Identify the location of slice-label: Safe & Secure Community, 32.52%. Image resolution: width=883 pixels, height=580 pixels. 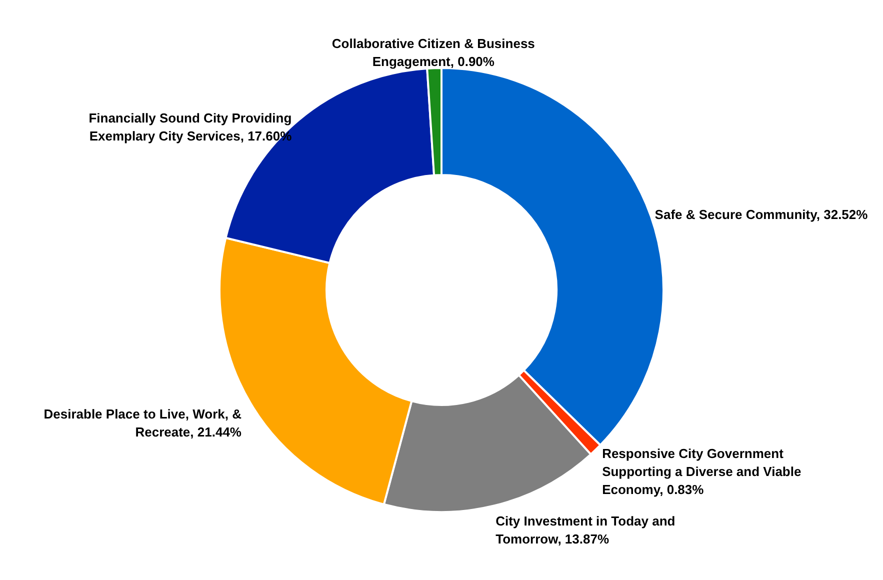
(761, 214).